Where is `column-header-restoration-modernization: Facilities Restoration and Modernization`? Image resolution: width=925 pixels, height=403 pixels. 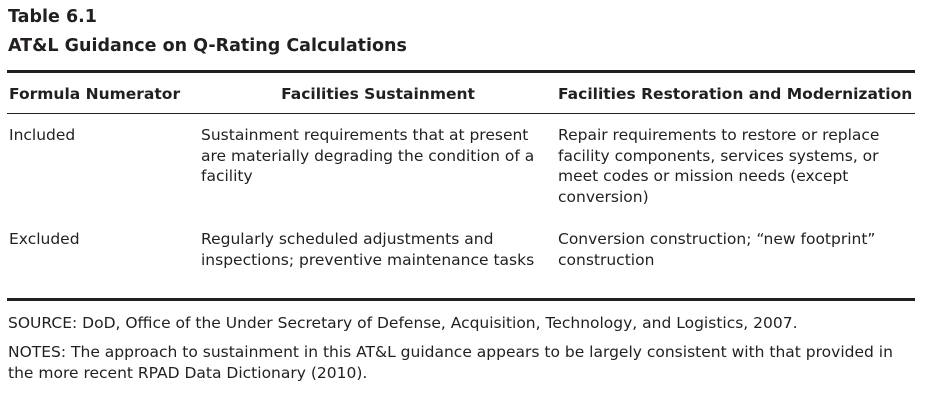 column-header-restoration-modernization: Facilities Restoration and Modernization is located at coordinates (735, 94).